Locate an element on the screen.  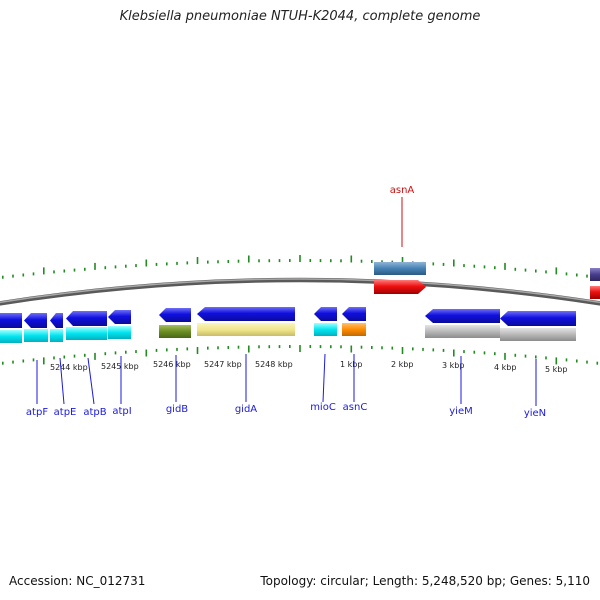
accession-value: NC_012731 is located at coordinates (111, 581).